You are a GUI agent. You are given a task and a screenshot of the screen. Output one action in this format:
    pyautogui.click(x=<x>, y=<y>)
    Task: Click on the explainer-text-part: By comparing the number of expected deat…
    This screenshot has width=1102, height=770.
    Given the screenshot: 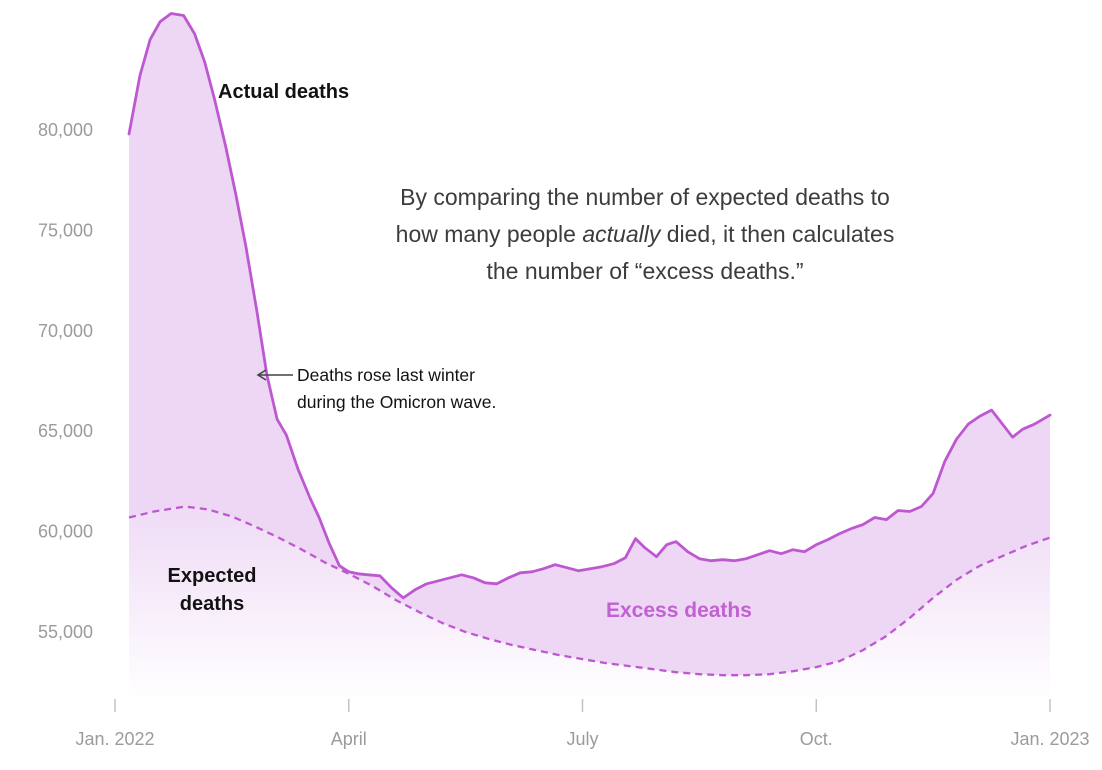 What is the action you would take?
    pyautogui.click(x=645, y=197)
    